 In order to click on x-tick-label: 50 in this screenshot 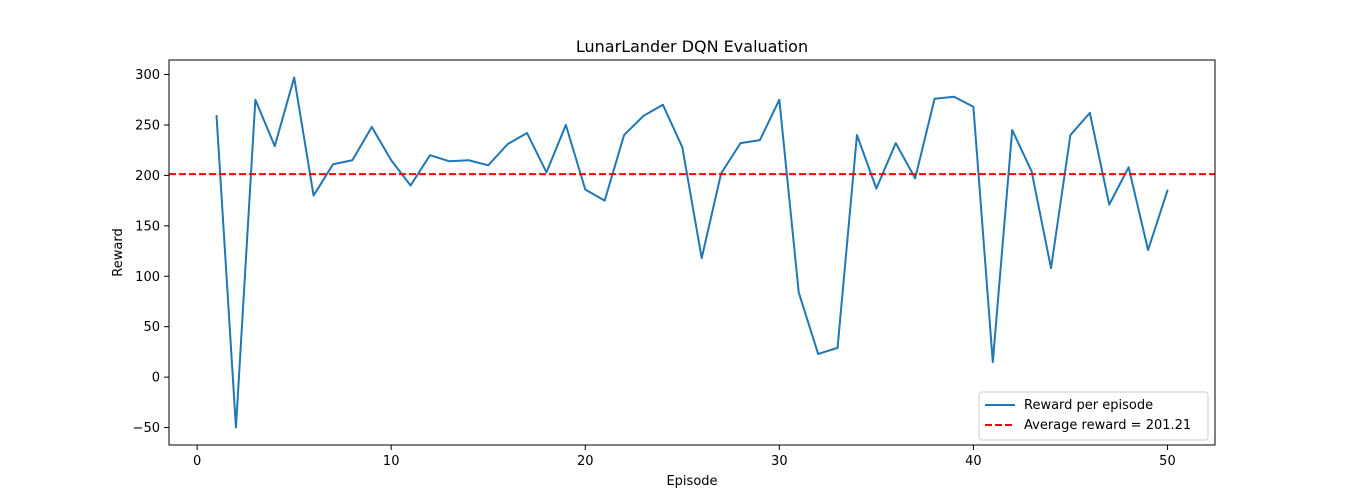, I will do `click(1167, 461)`.